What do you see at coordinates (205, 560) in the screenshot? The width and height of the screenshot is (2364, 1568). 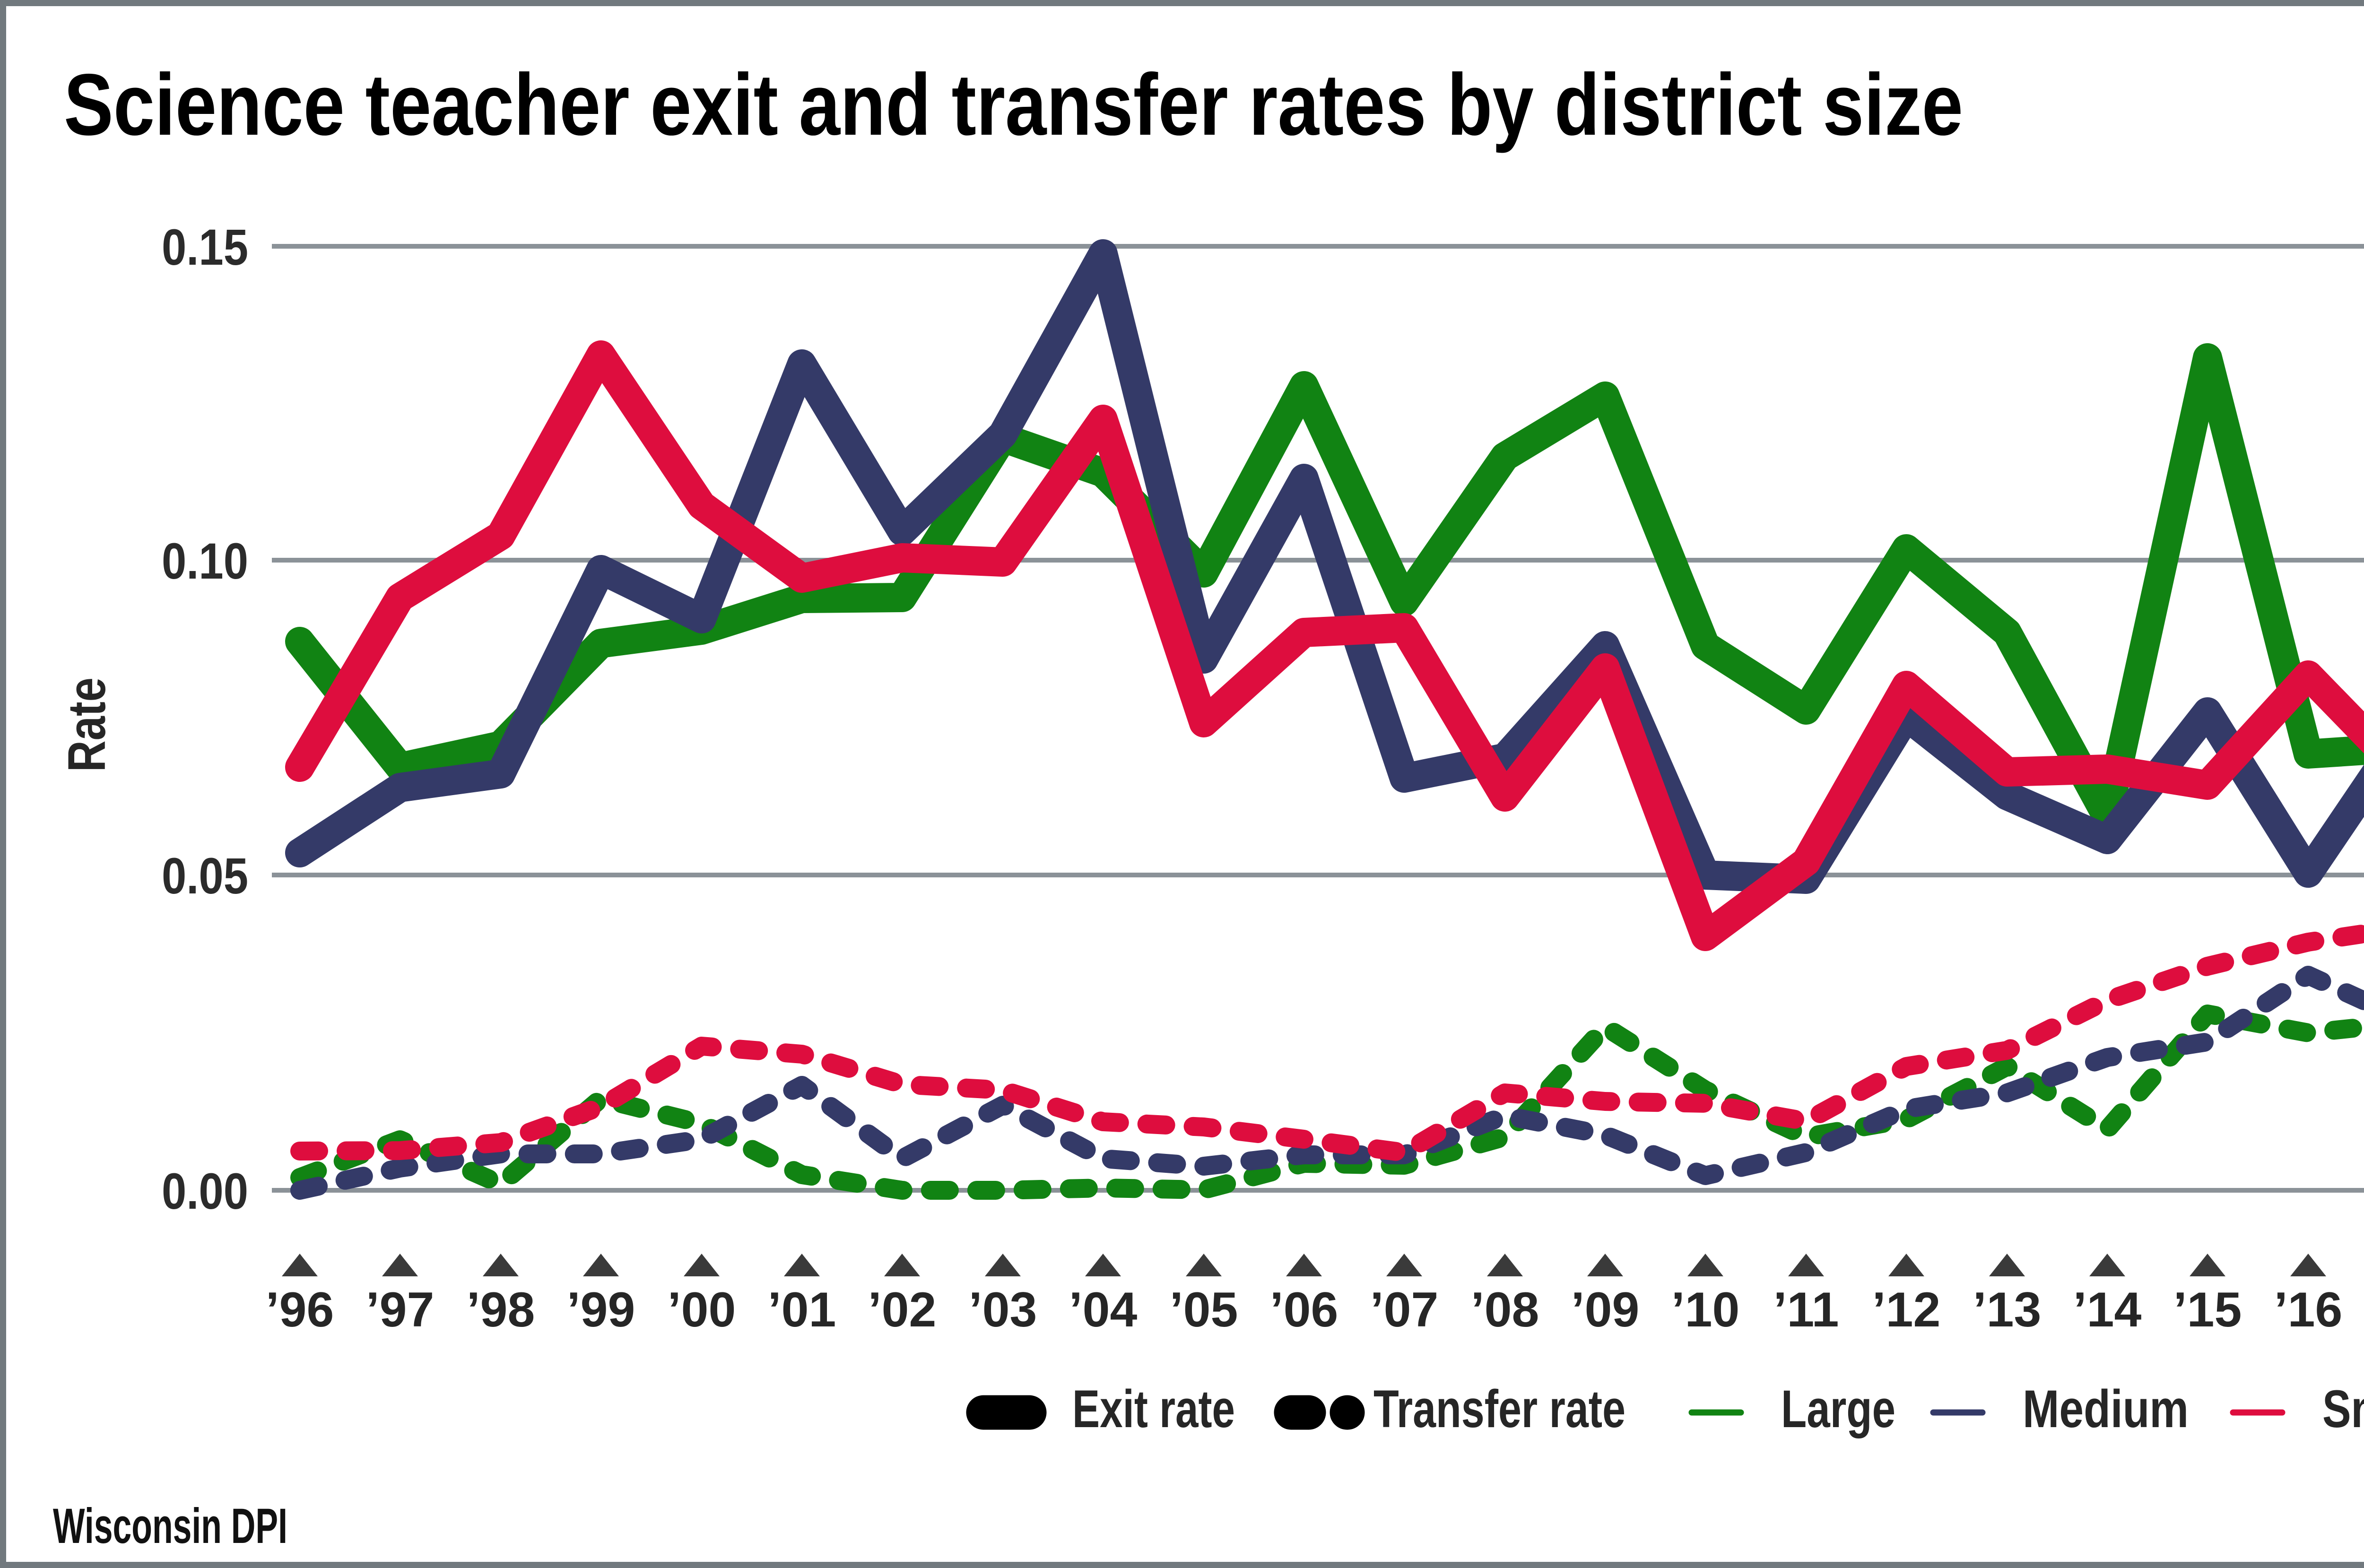 I see `svg-text: 0.10` at bounding box center [205, 560].